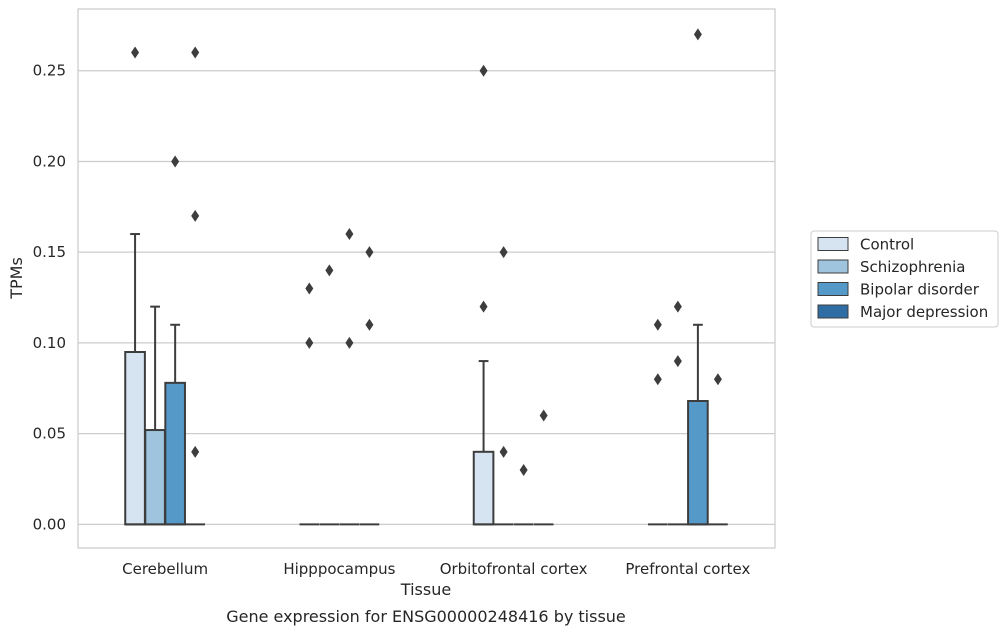 This screenshot has width=1007, height=634. What do you see at coordinates (687, 569) in the screenshot?
I see `x-tick-label: Prefrontal cortex` at bounding box center [687, 569].